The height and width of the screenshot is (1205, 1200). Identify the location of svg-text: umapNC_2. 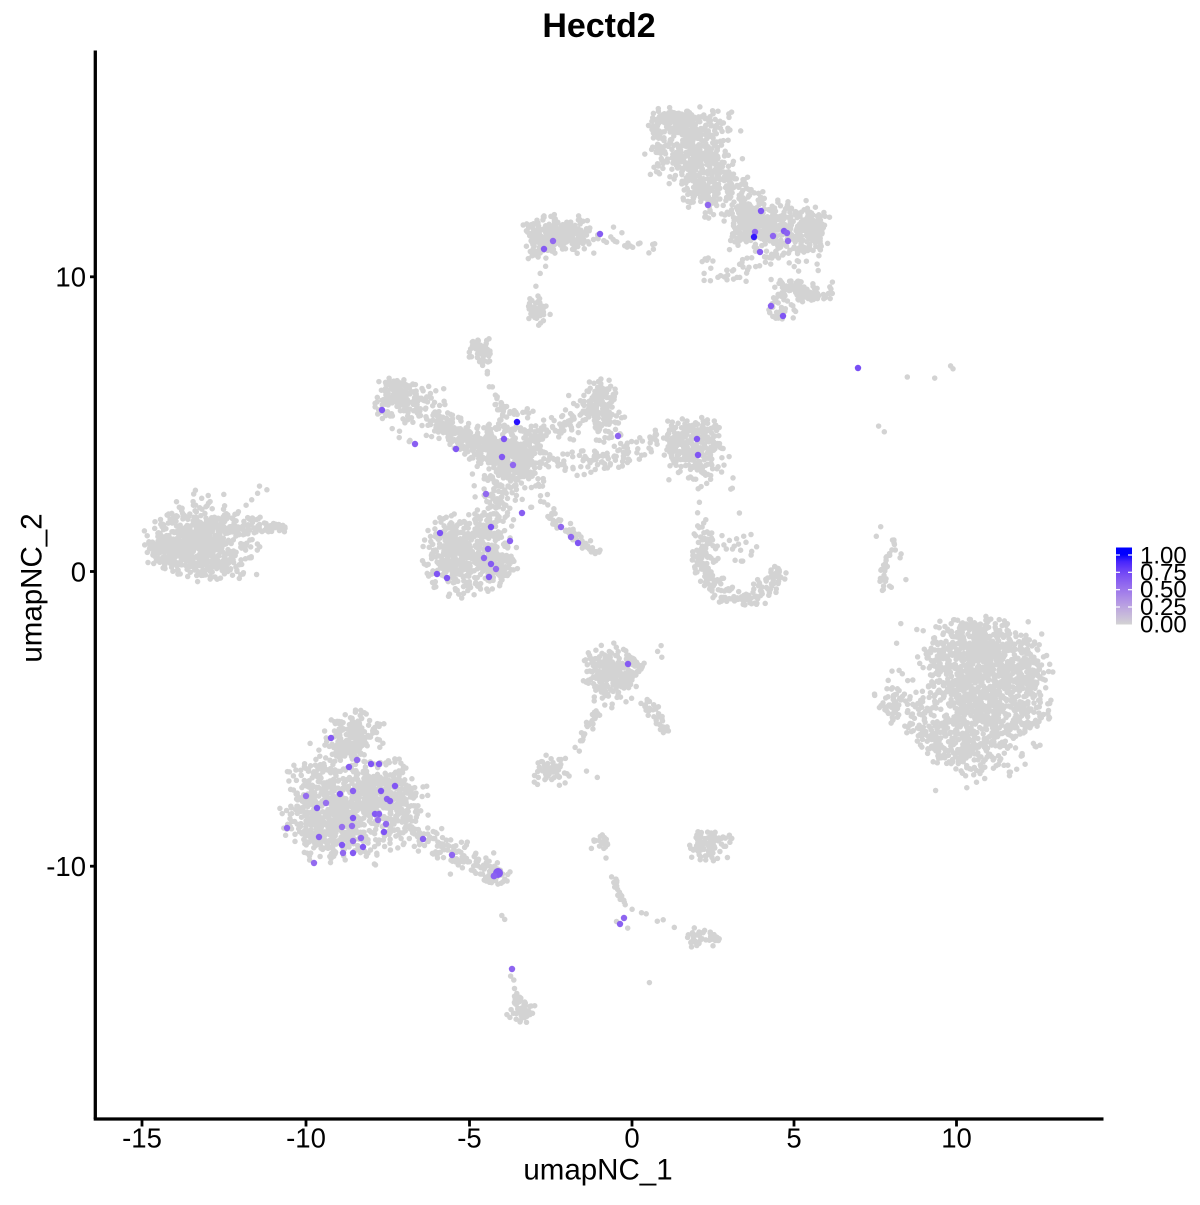
(32, 587).